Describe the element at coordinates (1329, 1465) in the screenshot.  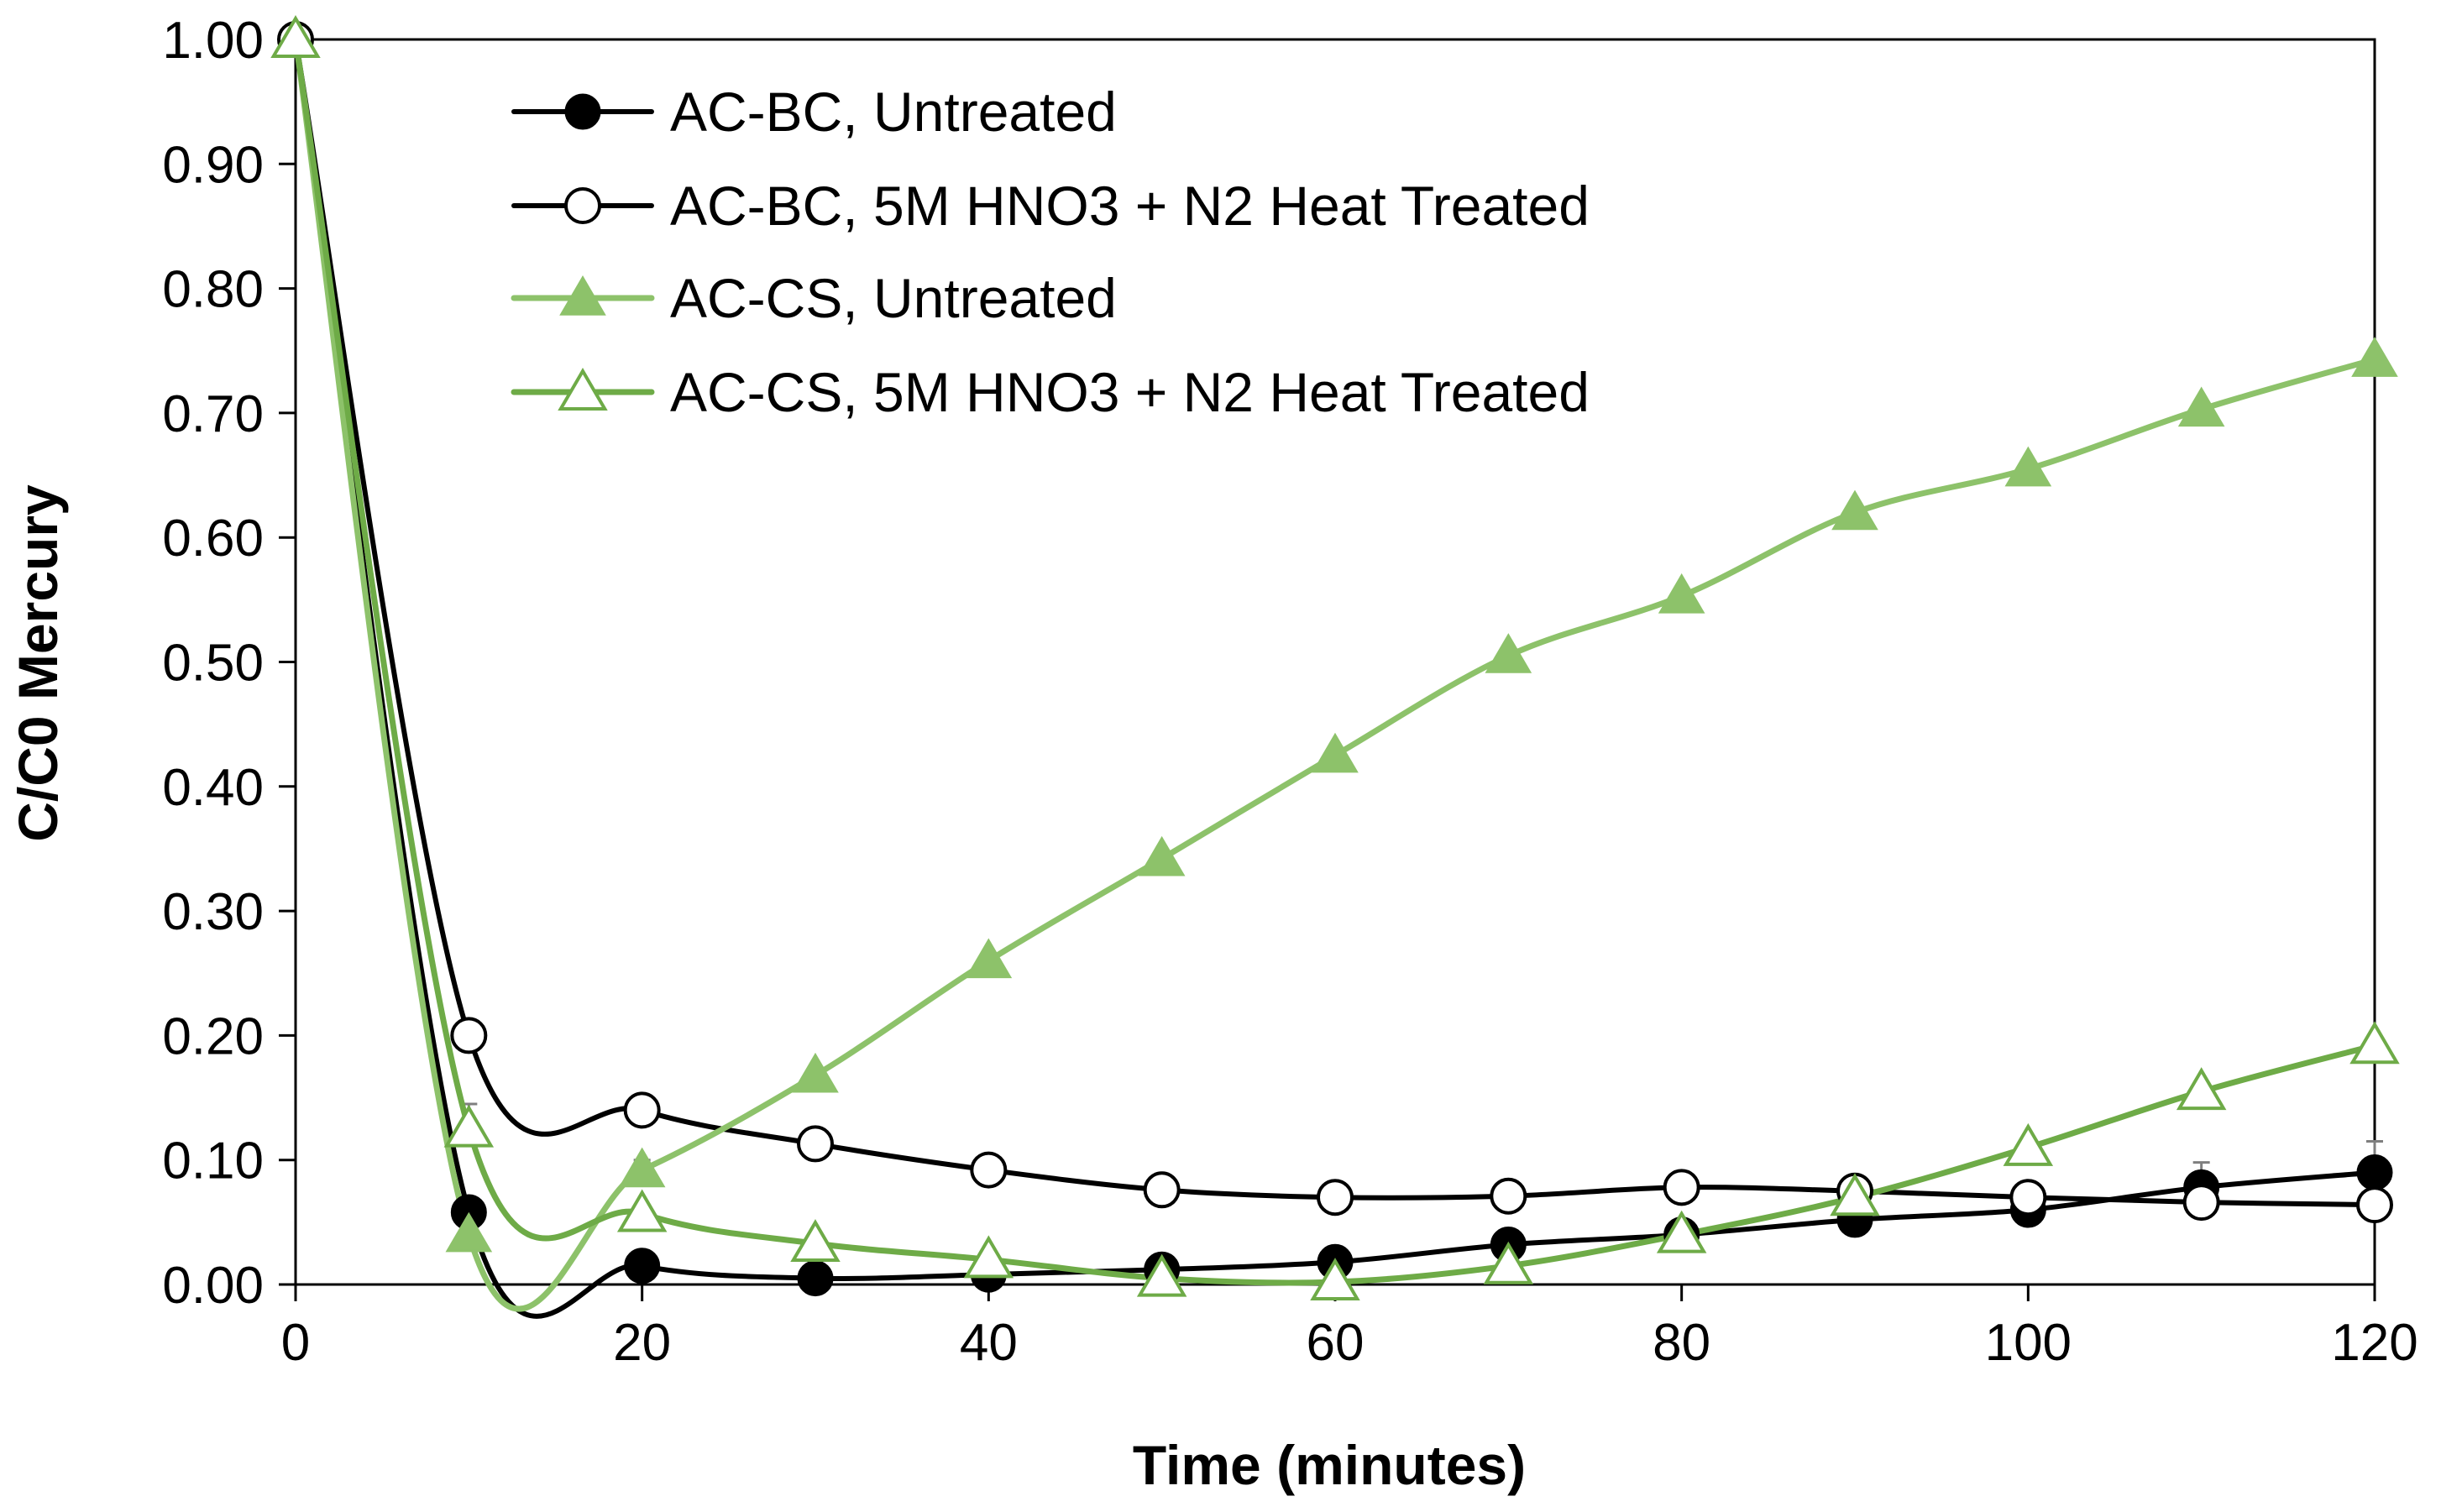
I see `x-axis-title: Time (minutes)` at that location.